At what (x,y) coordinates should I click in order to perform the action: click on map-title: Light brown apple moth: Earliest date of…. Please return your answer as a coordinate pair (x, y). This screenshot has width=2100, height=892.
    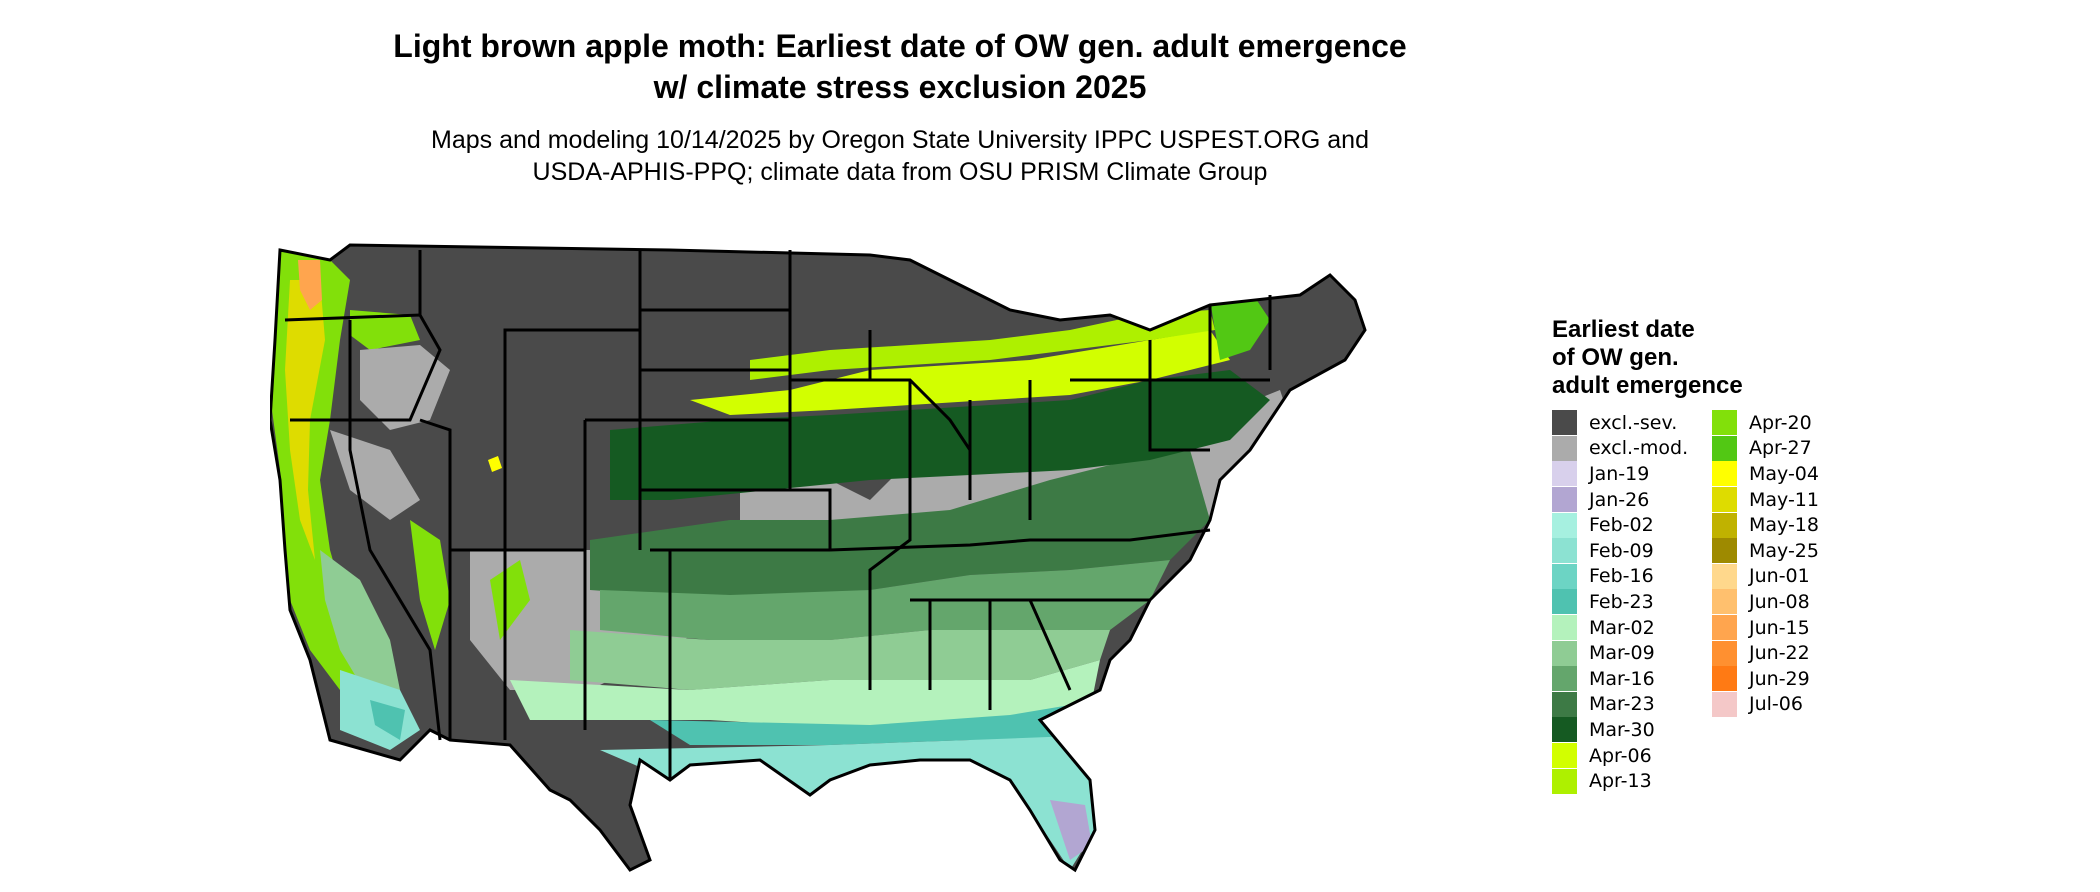
    Looking at the image, I should click on (900, 67).